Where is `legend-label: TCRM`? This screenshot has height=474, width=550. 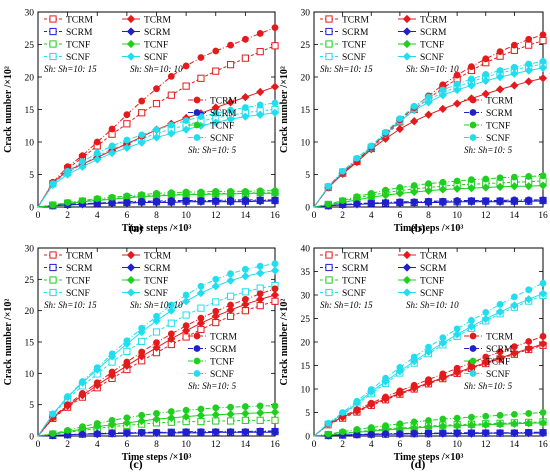
legend-label: TCRM is located at coordinates (499, 337).